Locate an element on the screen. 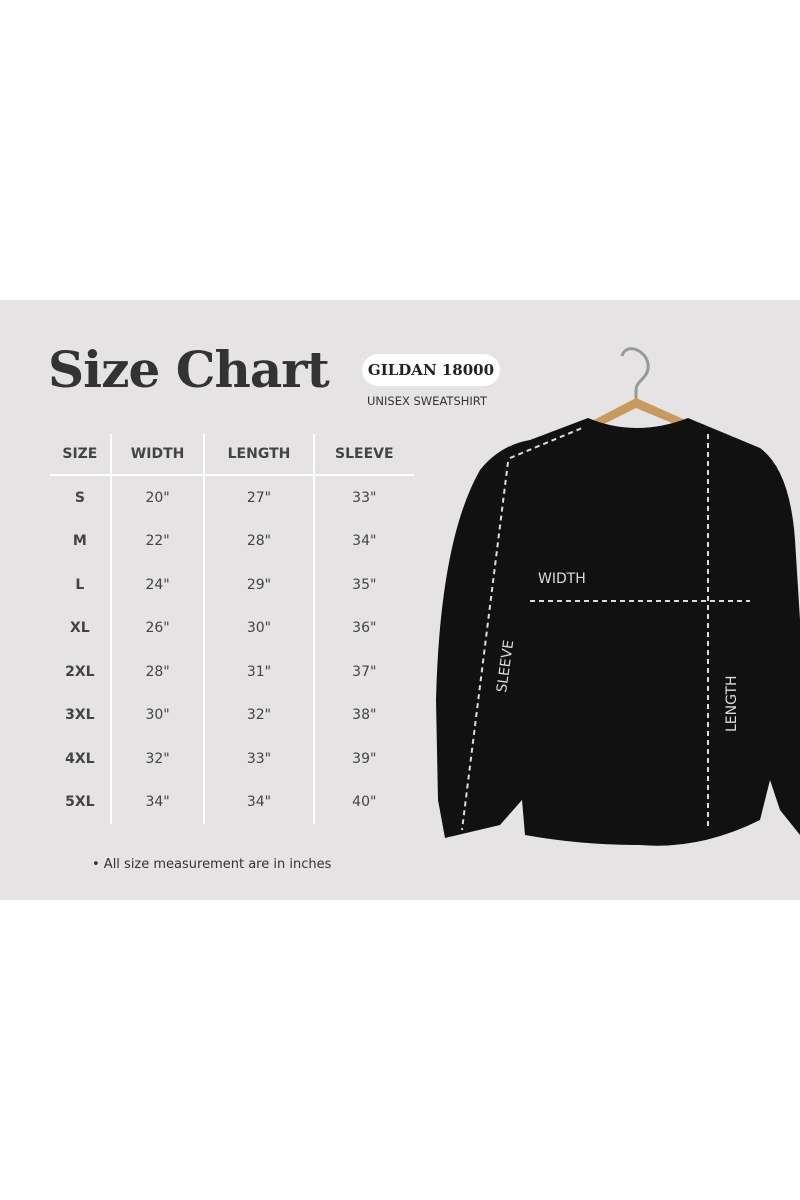  cell-width: 34" is located at coordinates (157, 802).